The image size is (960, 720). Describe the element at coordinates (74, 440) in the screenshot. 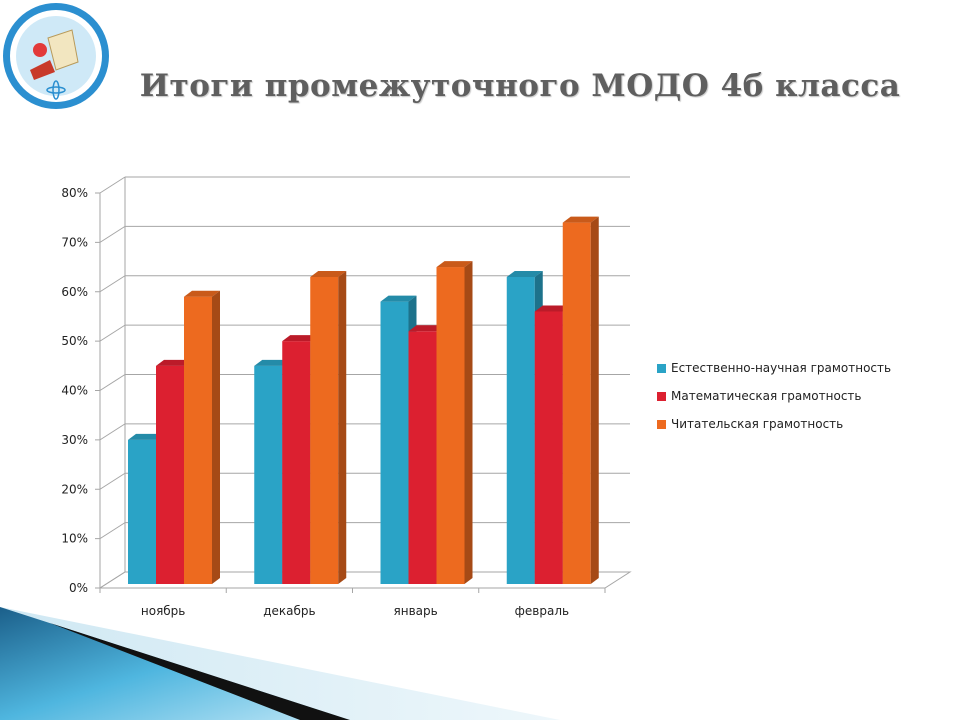

I see `y-tick-label: 30%` at that location.